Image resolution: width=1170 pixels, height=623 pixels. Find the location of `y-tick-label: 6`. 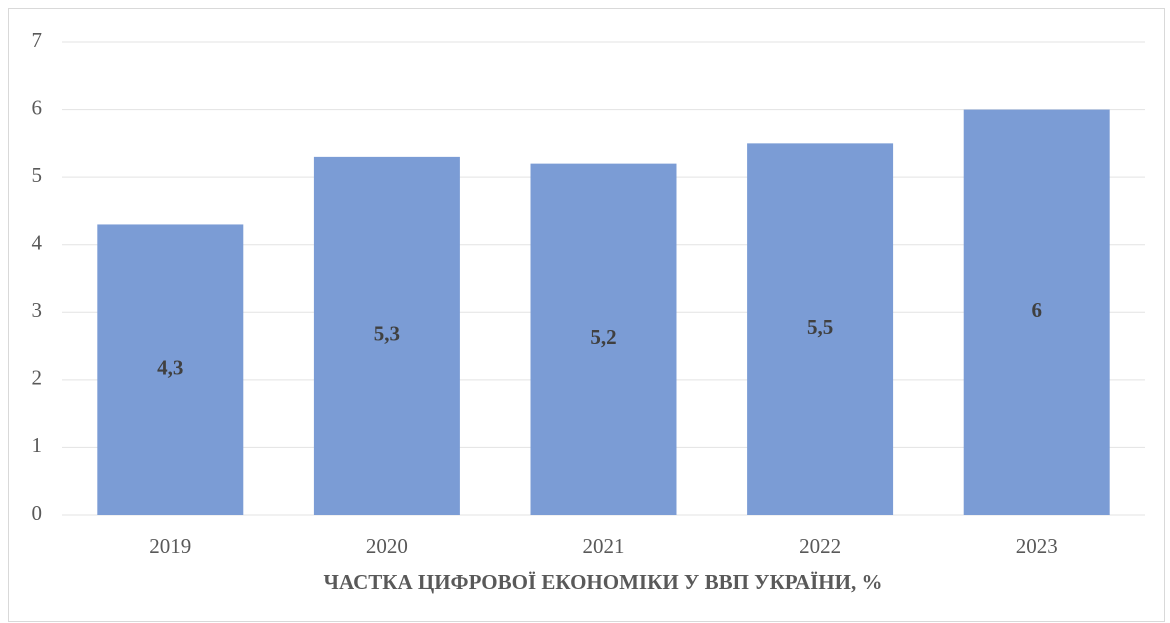

y-tick-label: 6 is located at coordinates (37, 107).